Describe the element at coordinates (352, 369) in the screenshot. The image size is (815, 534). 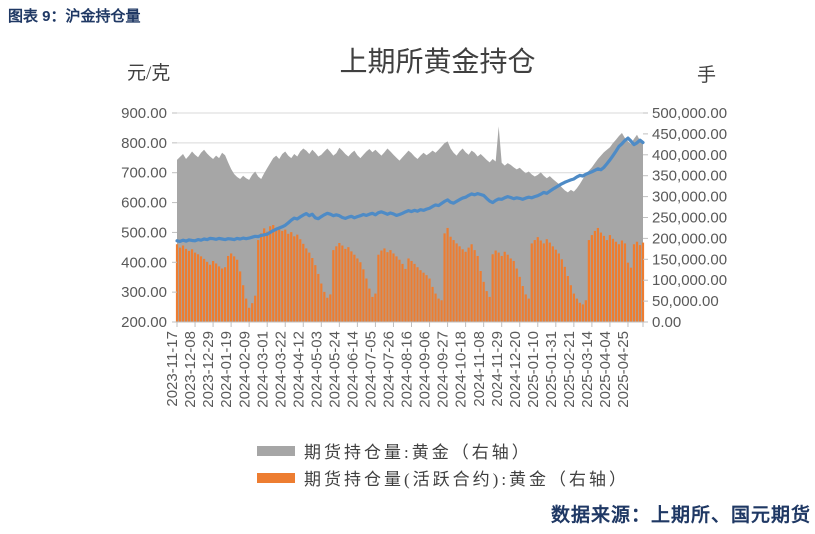
I see `x-axis-tick-label: 2024-06-14` at that location.